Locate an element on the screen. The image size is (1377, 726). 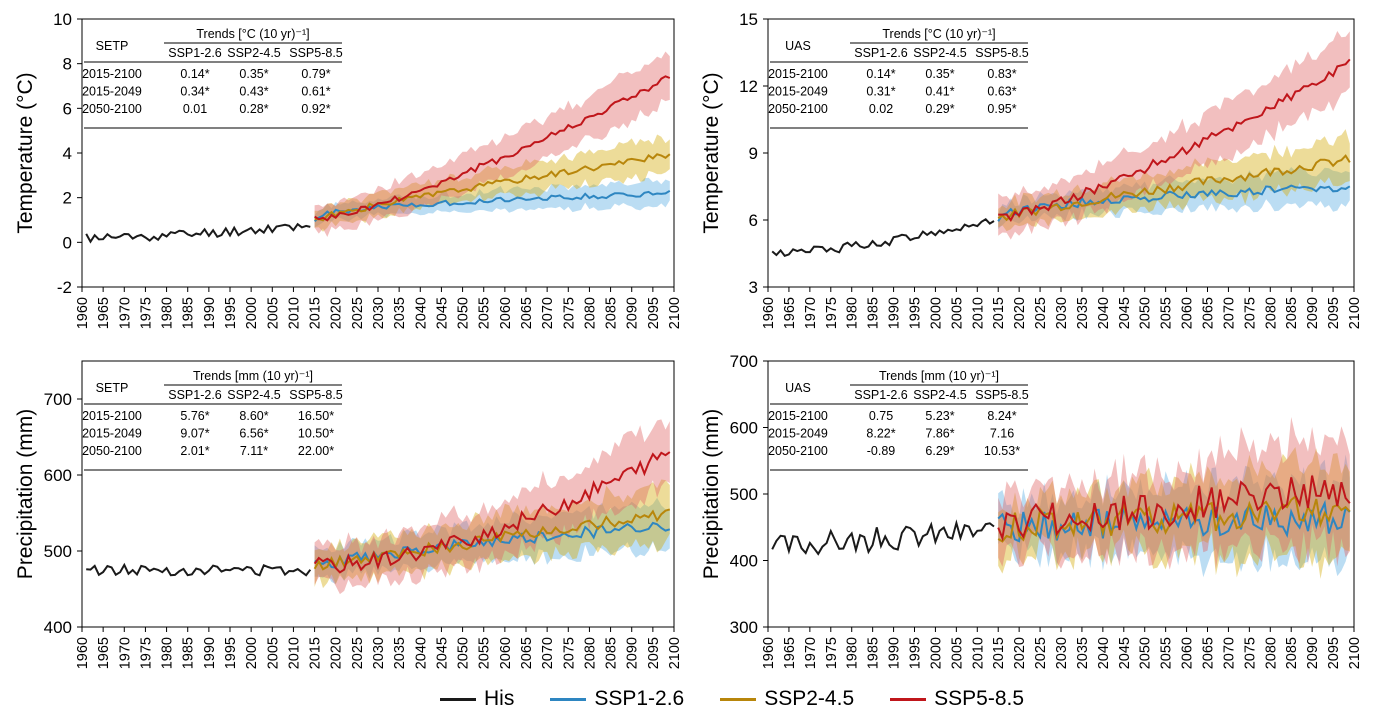
line-ssp585-uas-precip is located at coordinates (1174, 508).